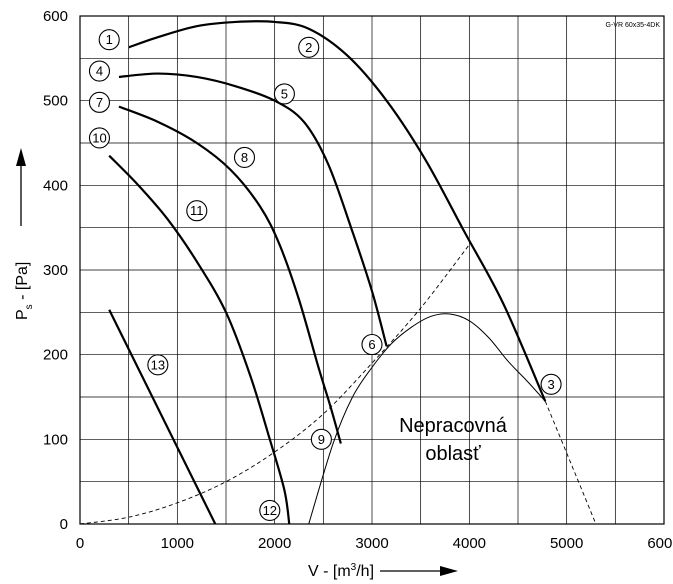 The height and width of the screenshot is (584, 673). I want to click on marker-8: 8, so click(244, 157).